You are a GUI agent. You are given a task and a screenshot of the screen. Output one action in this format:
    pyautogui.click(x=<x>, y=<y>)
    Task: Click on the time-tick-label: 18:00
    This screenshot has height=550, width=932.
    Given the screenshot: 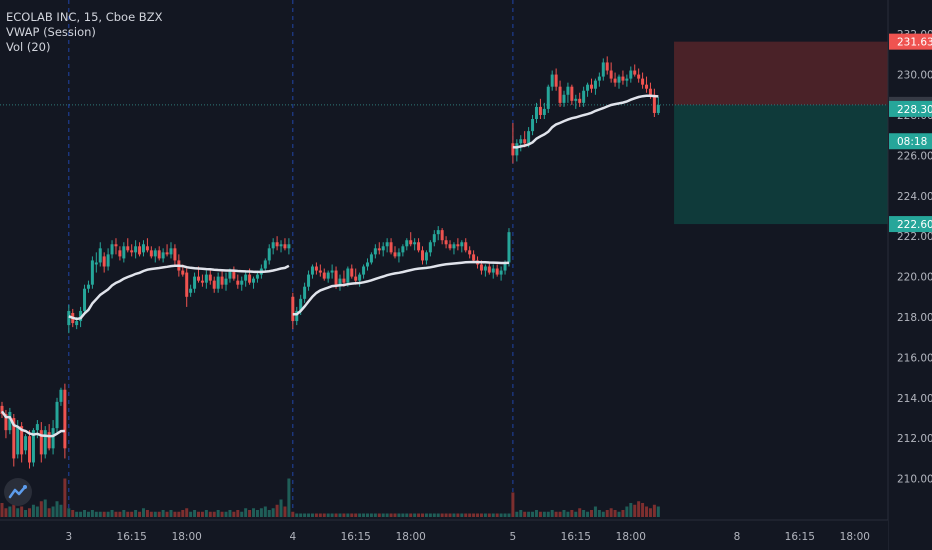 What is the action you would take?
    pyautogui.click(x=411, y=537)
    